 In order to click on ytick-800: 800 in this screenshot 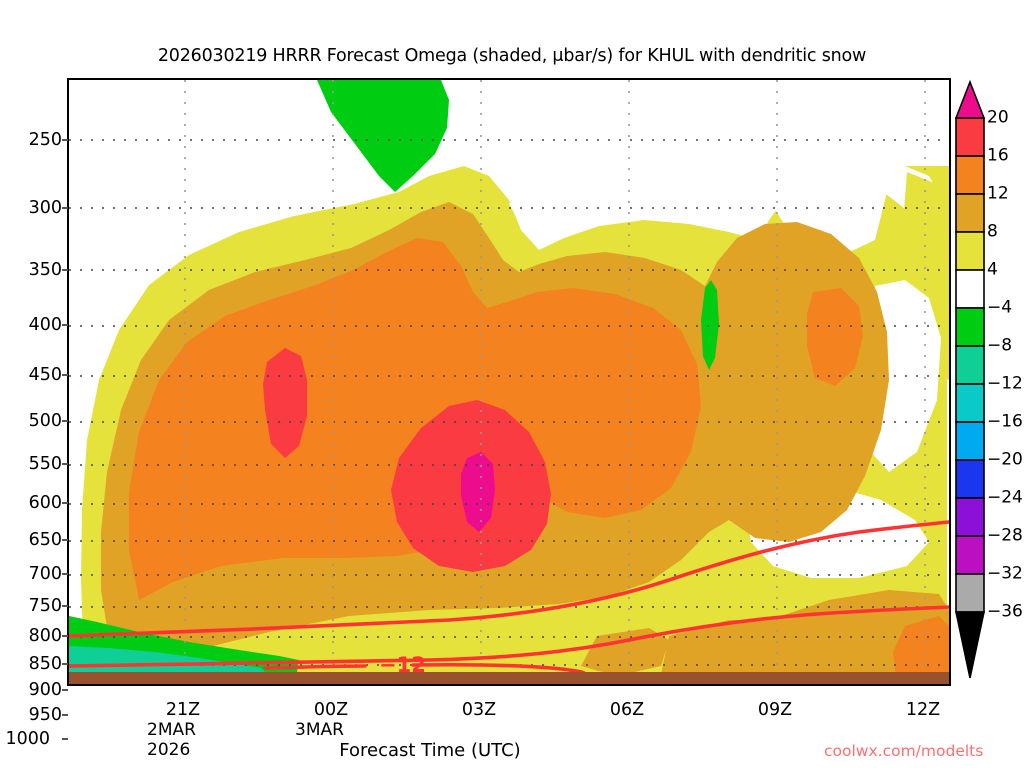, I will do `click(45, 636)`.